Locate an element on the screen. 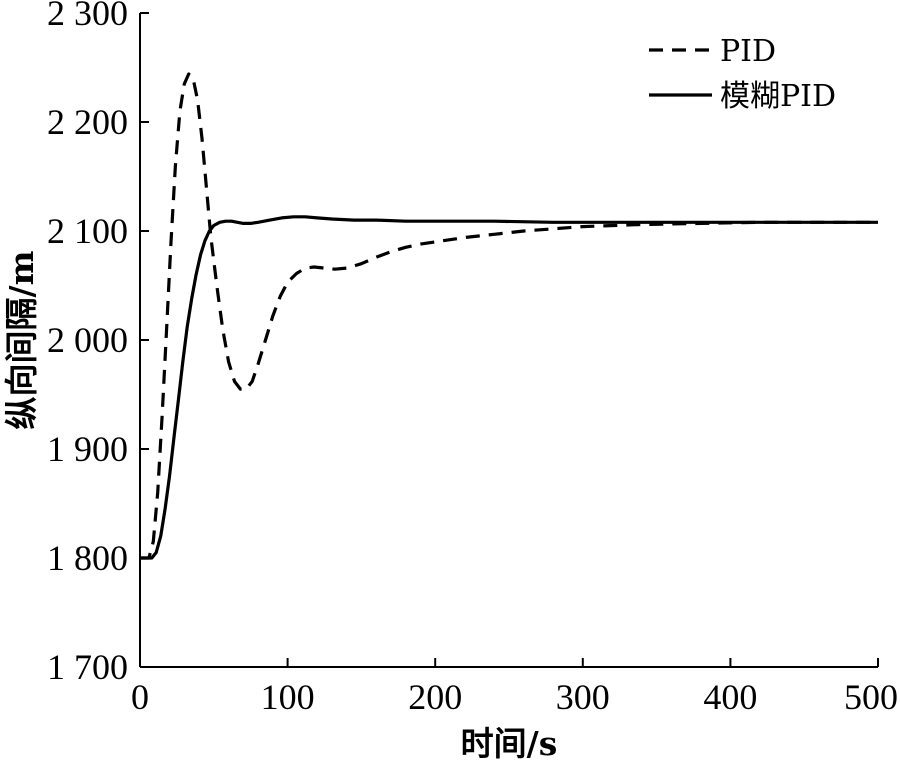 Image resolution: width=900 pixels, height=762 pixels. y-tick-label: 1 800 is located at coordinates (87, 558).